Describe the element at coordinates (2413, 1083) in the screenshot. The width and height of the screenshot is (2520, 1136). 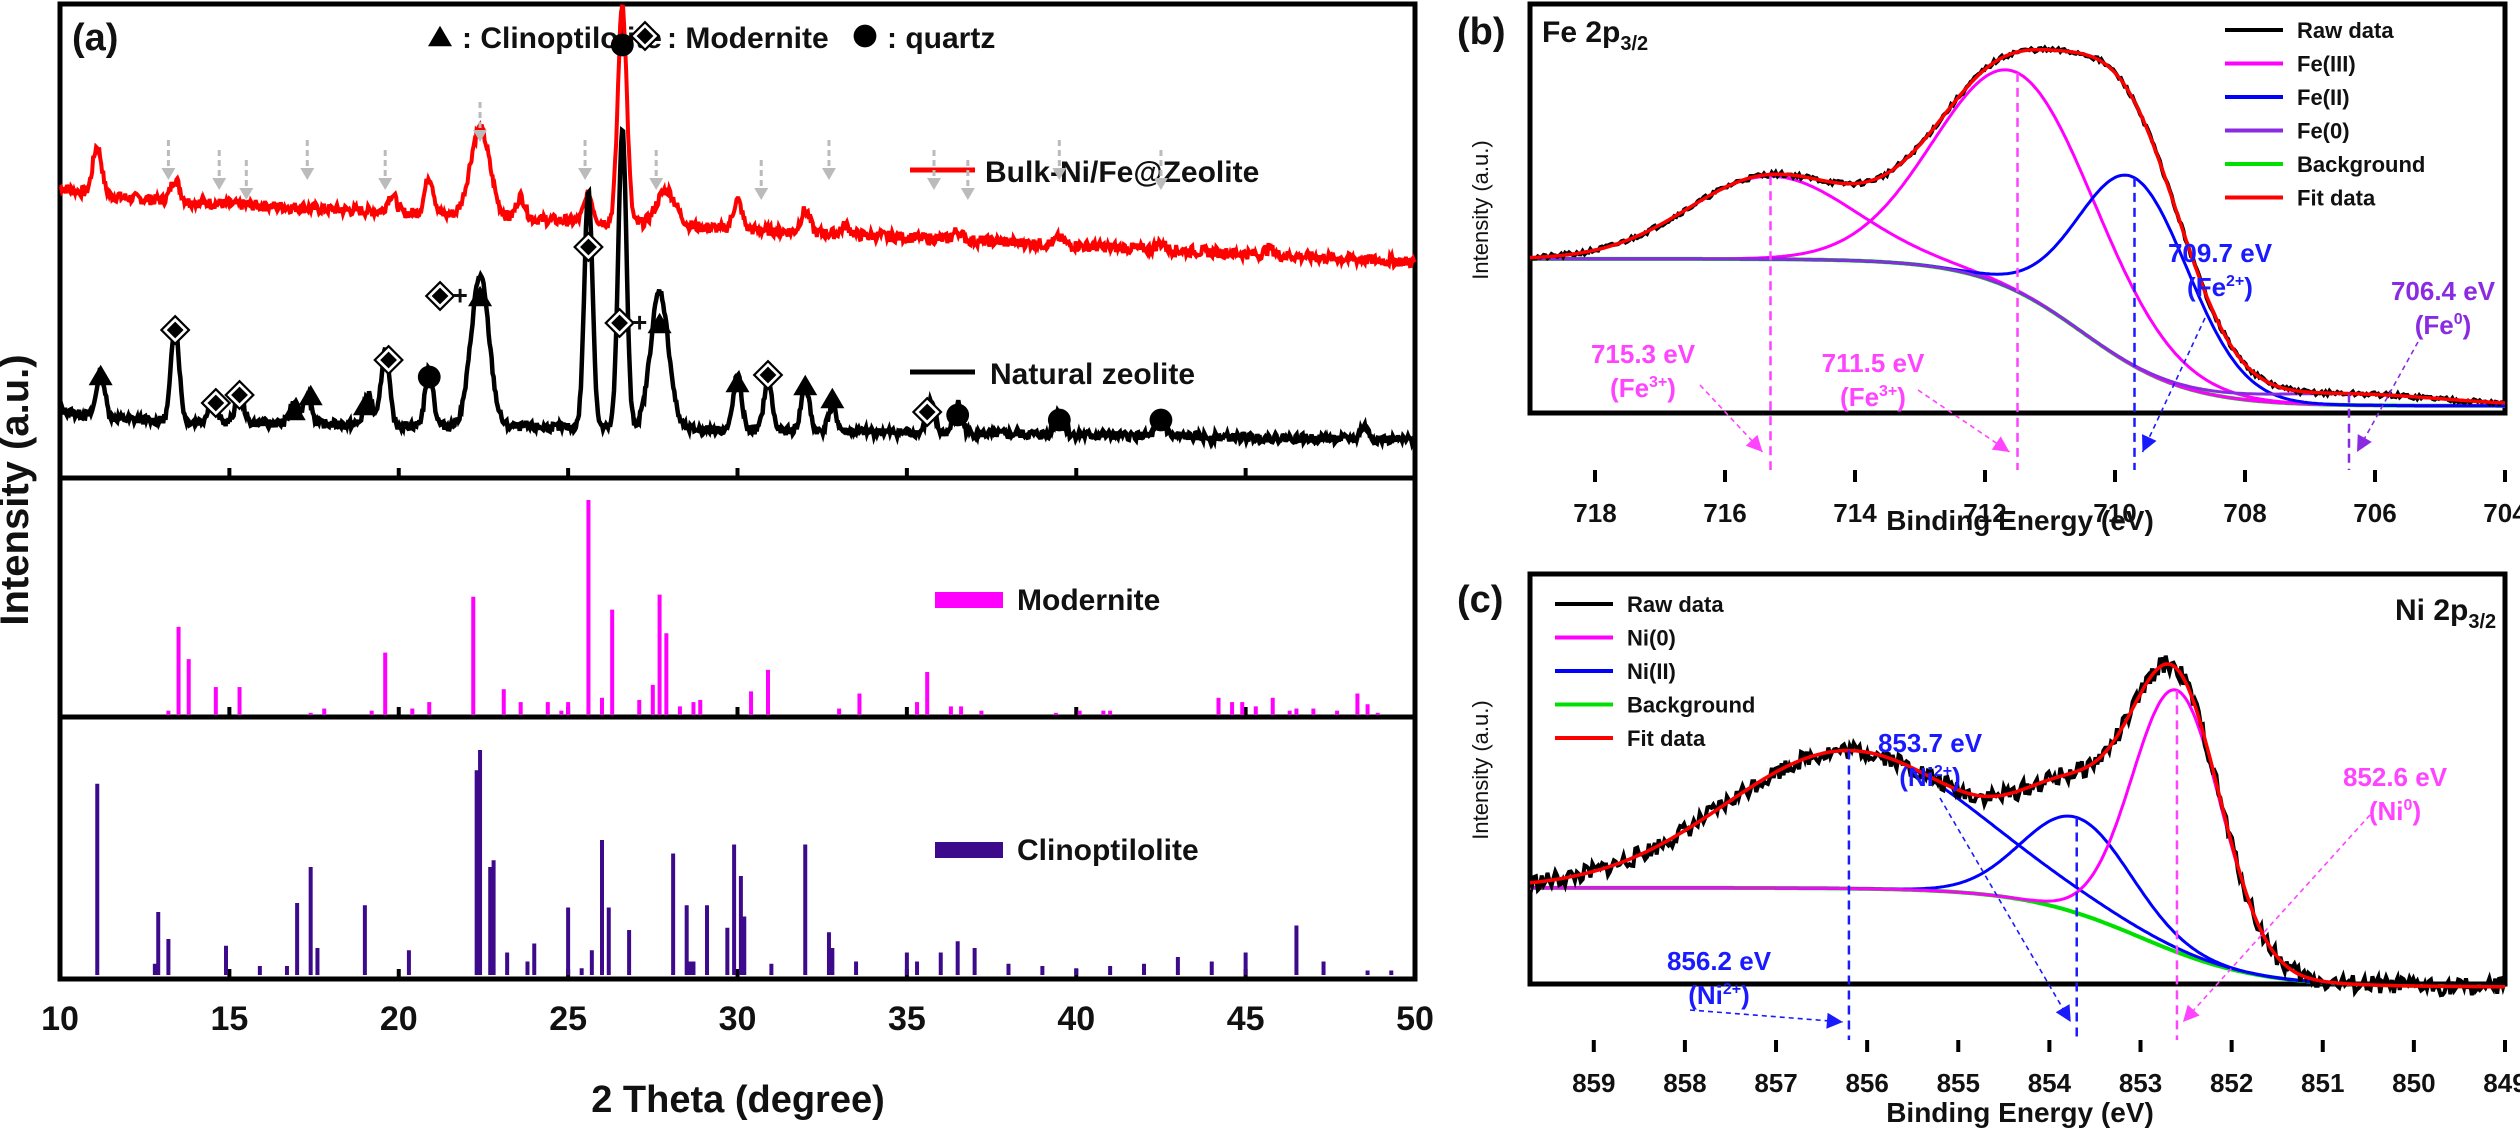
I see `xtick-label: 850` at that location.